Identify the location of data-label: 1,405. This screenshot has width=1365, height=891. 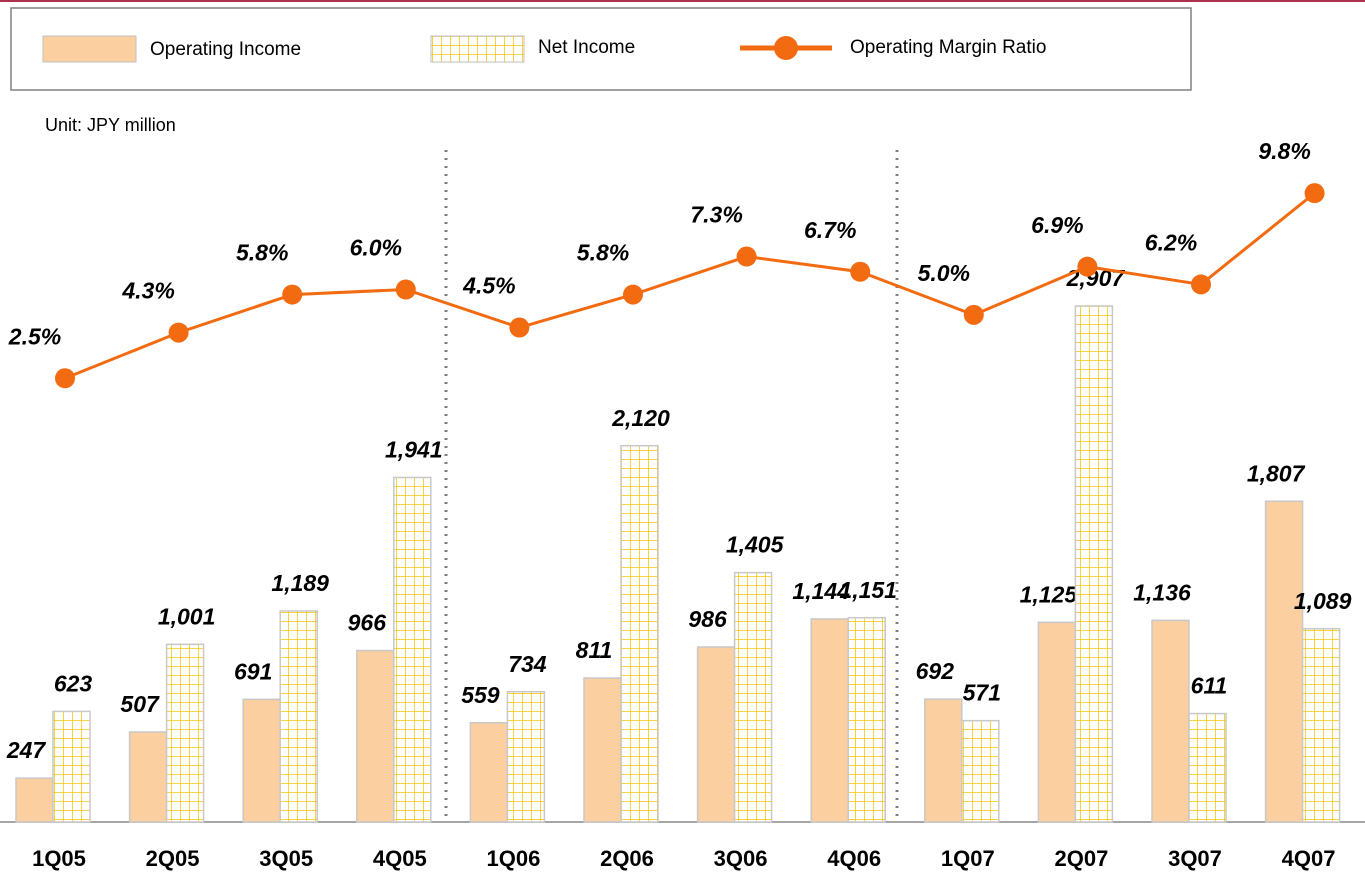
(755, 545).